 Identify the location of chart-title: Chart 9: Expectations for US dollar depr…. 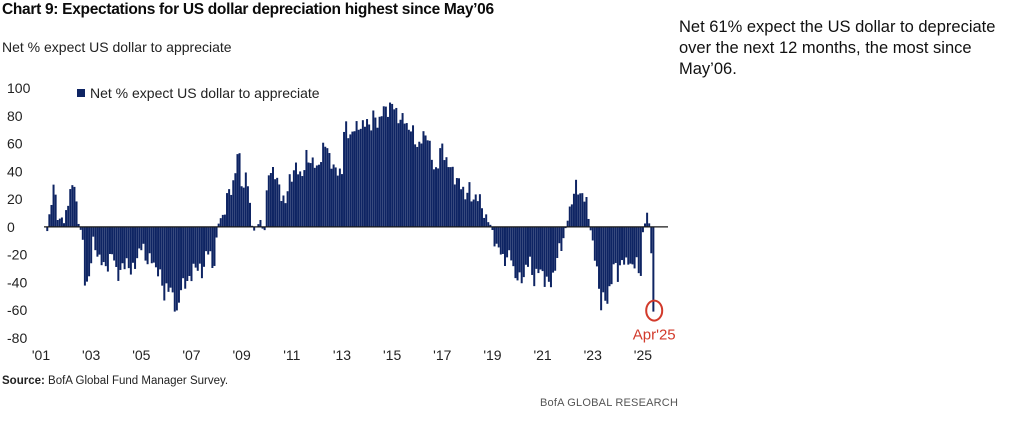
(248, 9).